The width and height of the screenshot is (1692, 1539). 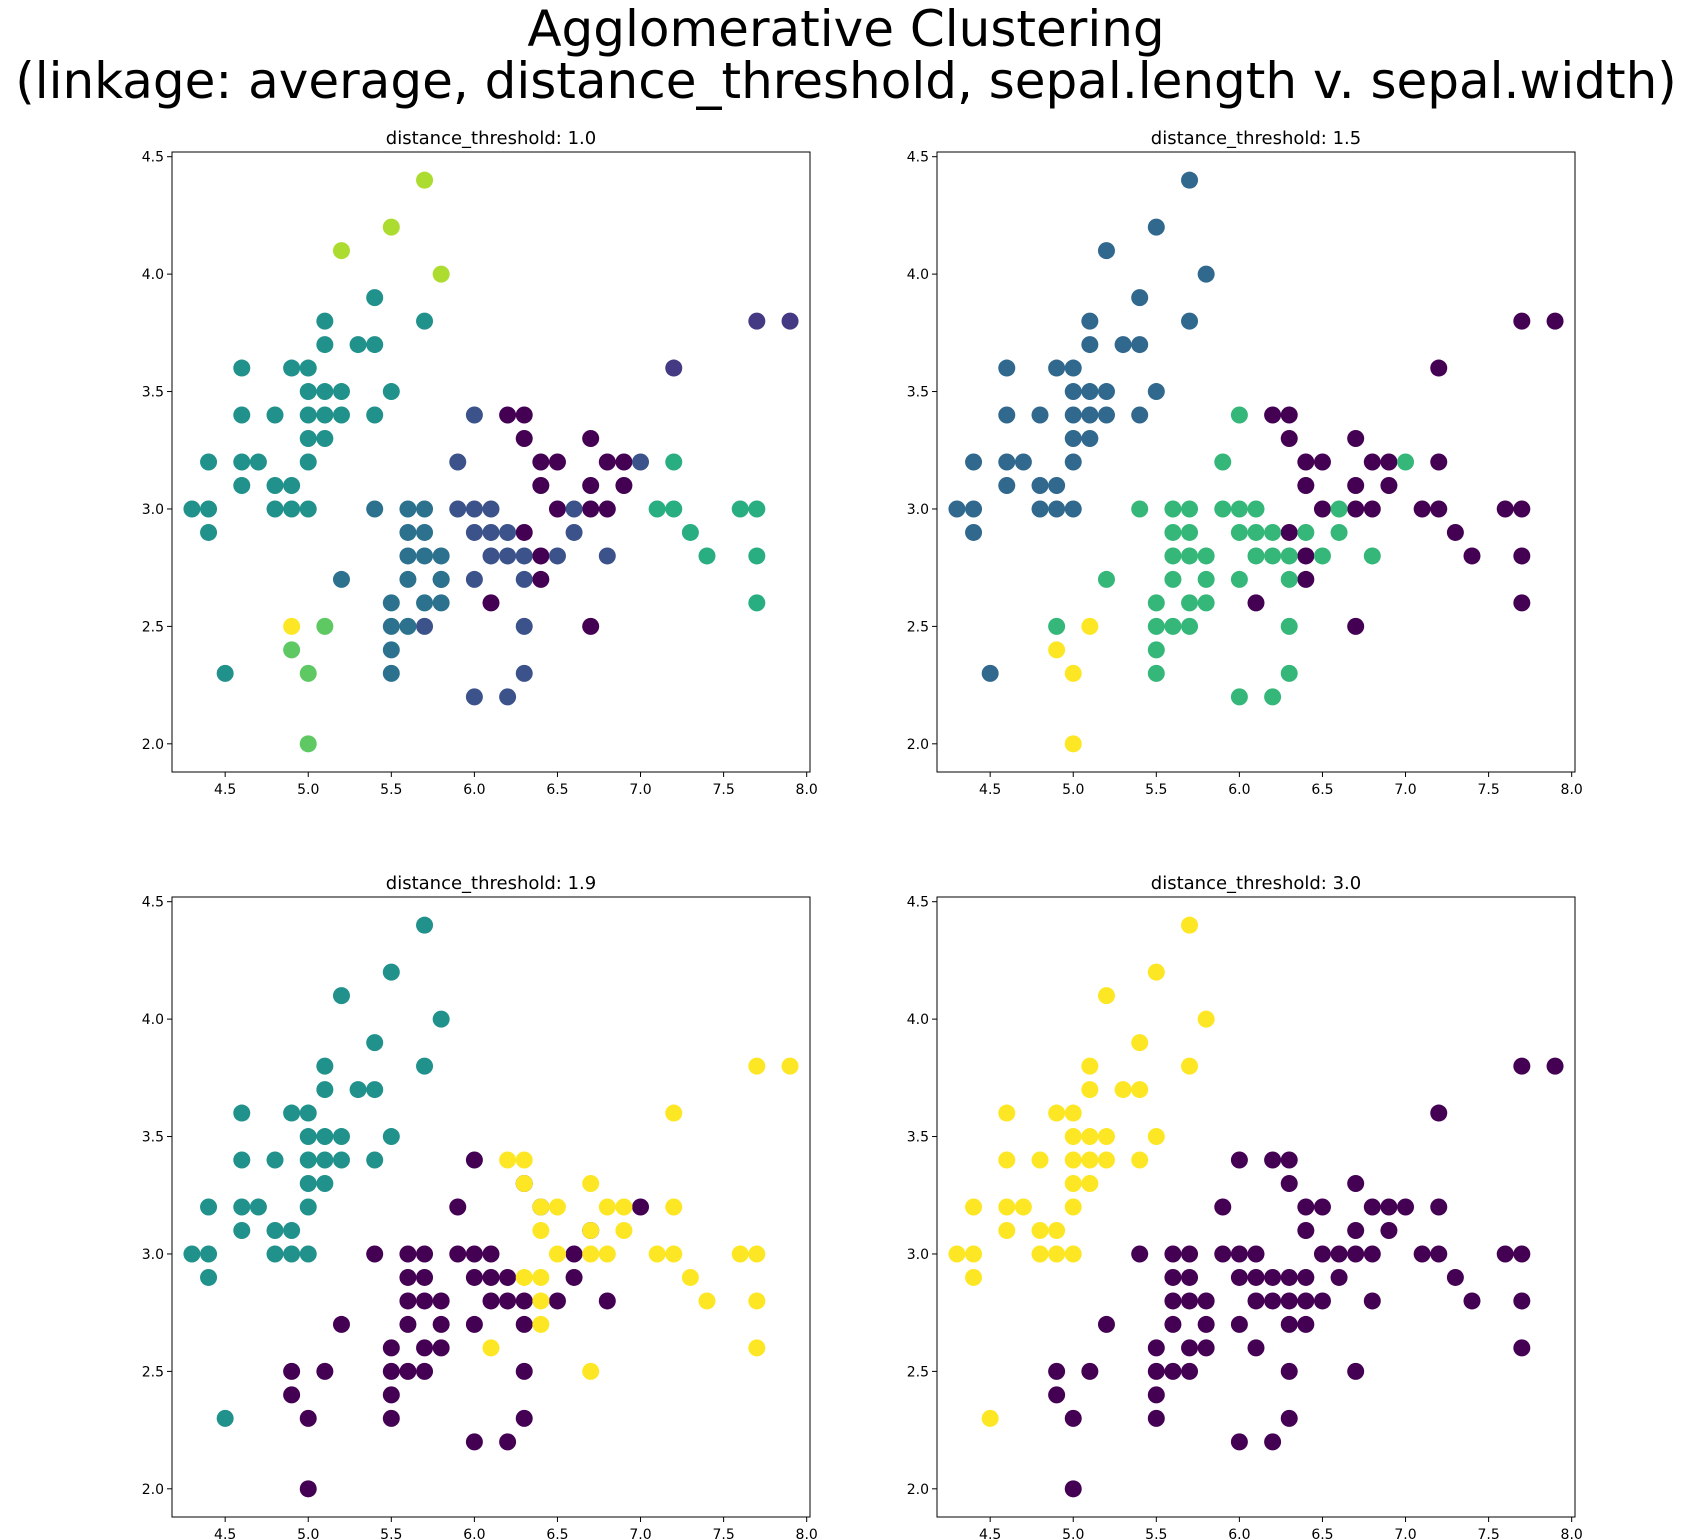 What do you see at coordinates (225, 790) in the screenshot?
I see `x-tick-label: 4.5` at bounding box center [225, 790].